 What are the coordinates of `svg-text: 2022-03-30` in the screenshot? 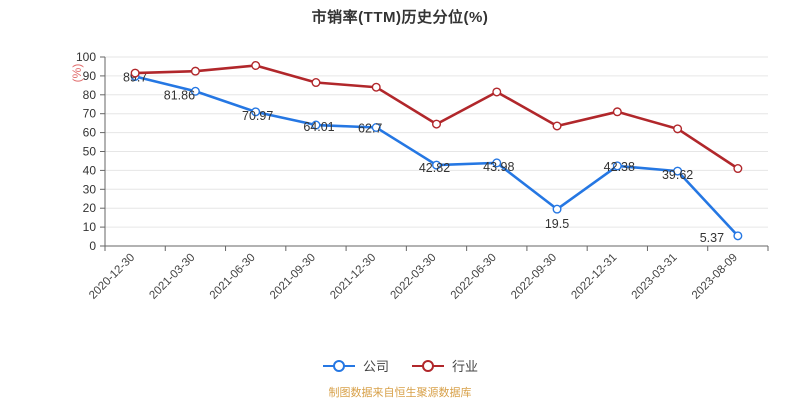 It's located at (414, 277).